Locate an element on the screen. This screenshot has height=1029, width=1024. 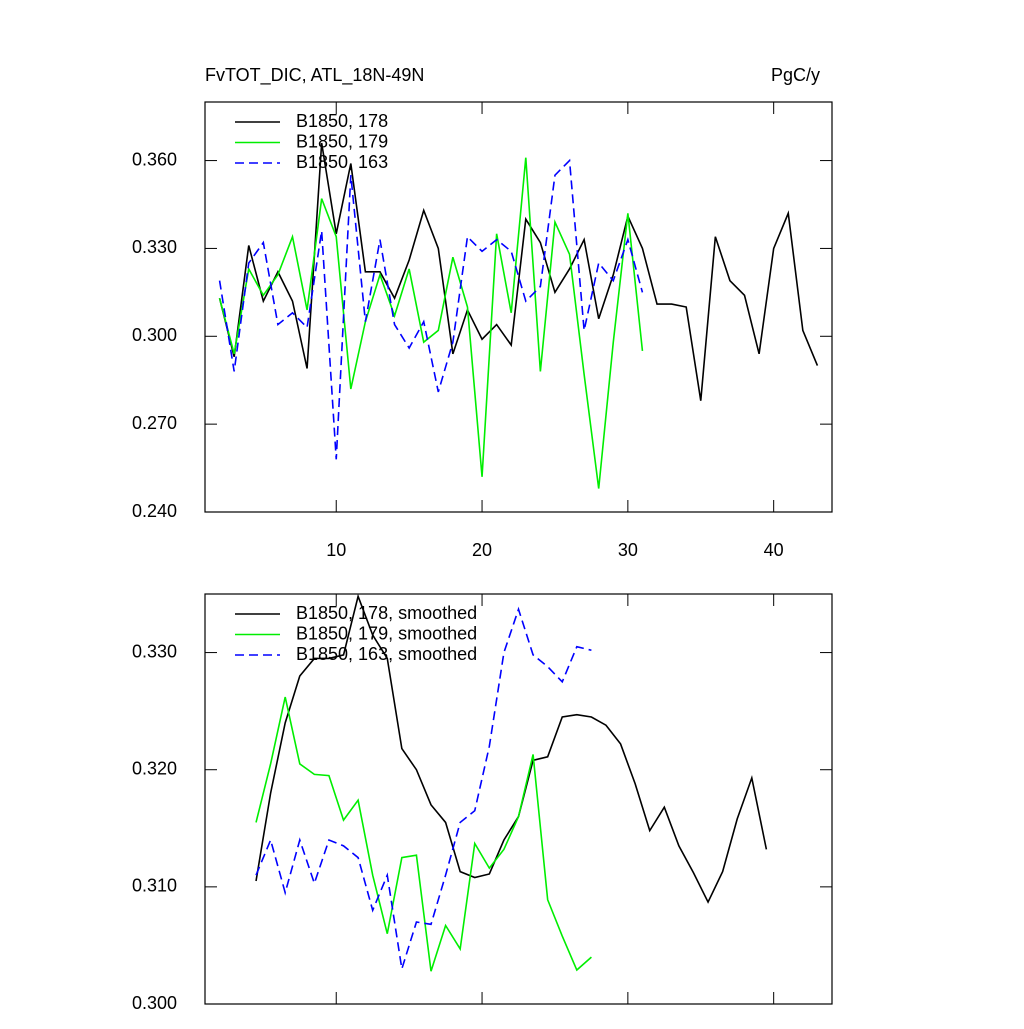
legend-label: B1850, 179 is located at coordinates (342, 141).